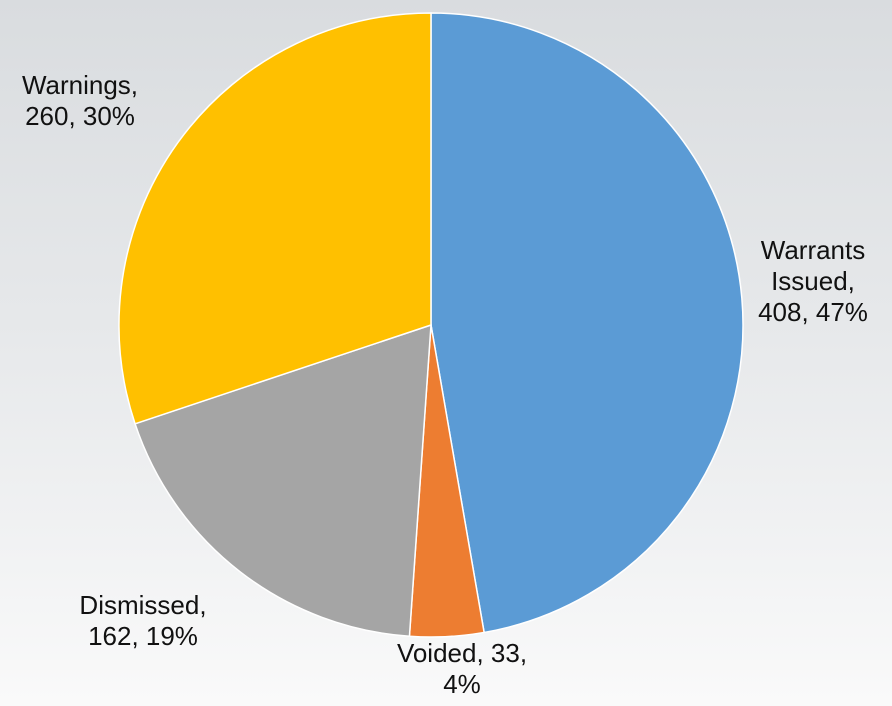 The image size is (892, 706). I want to click on data-label: Warrants Issued, 408, 47%, so click(813, 281).